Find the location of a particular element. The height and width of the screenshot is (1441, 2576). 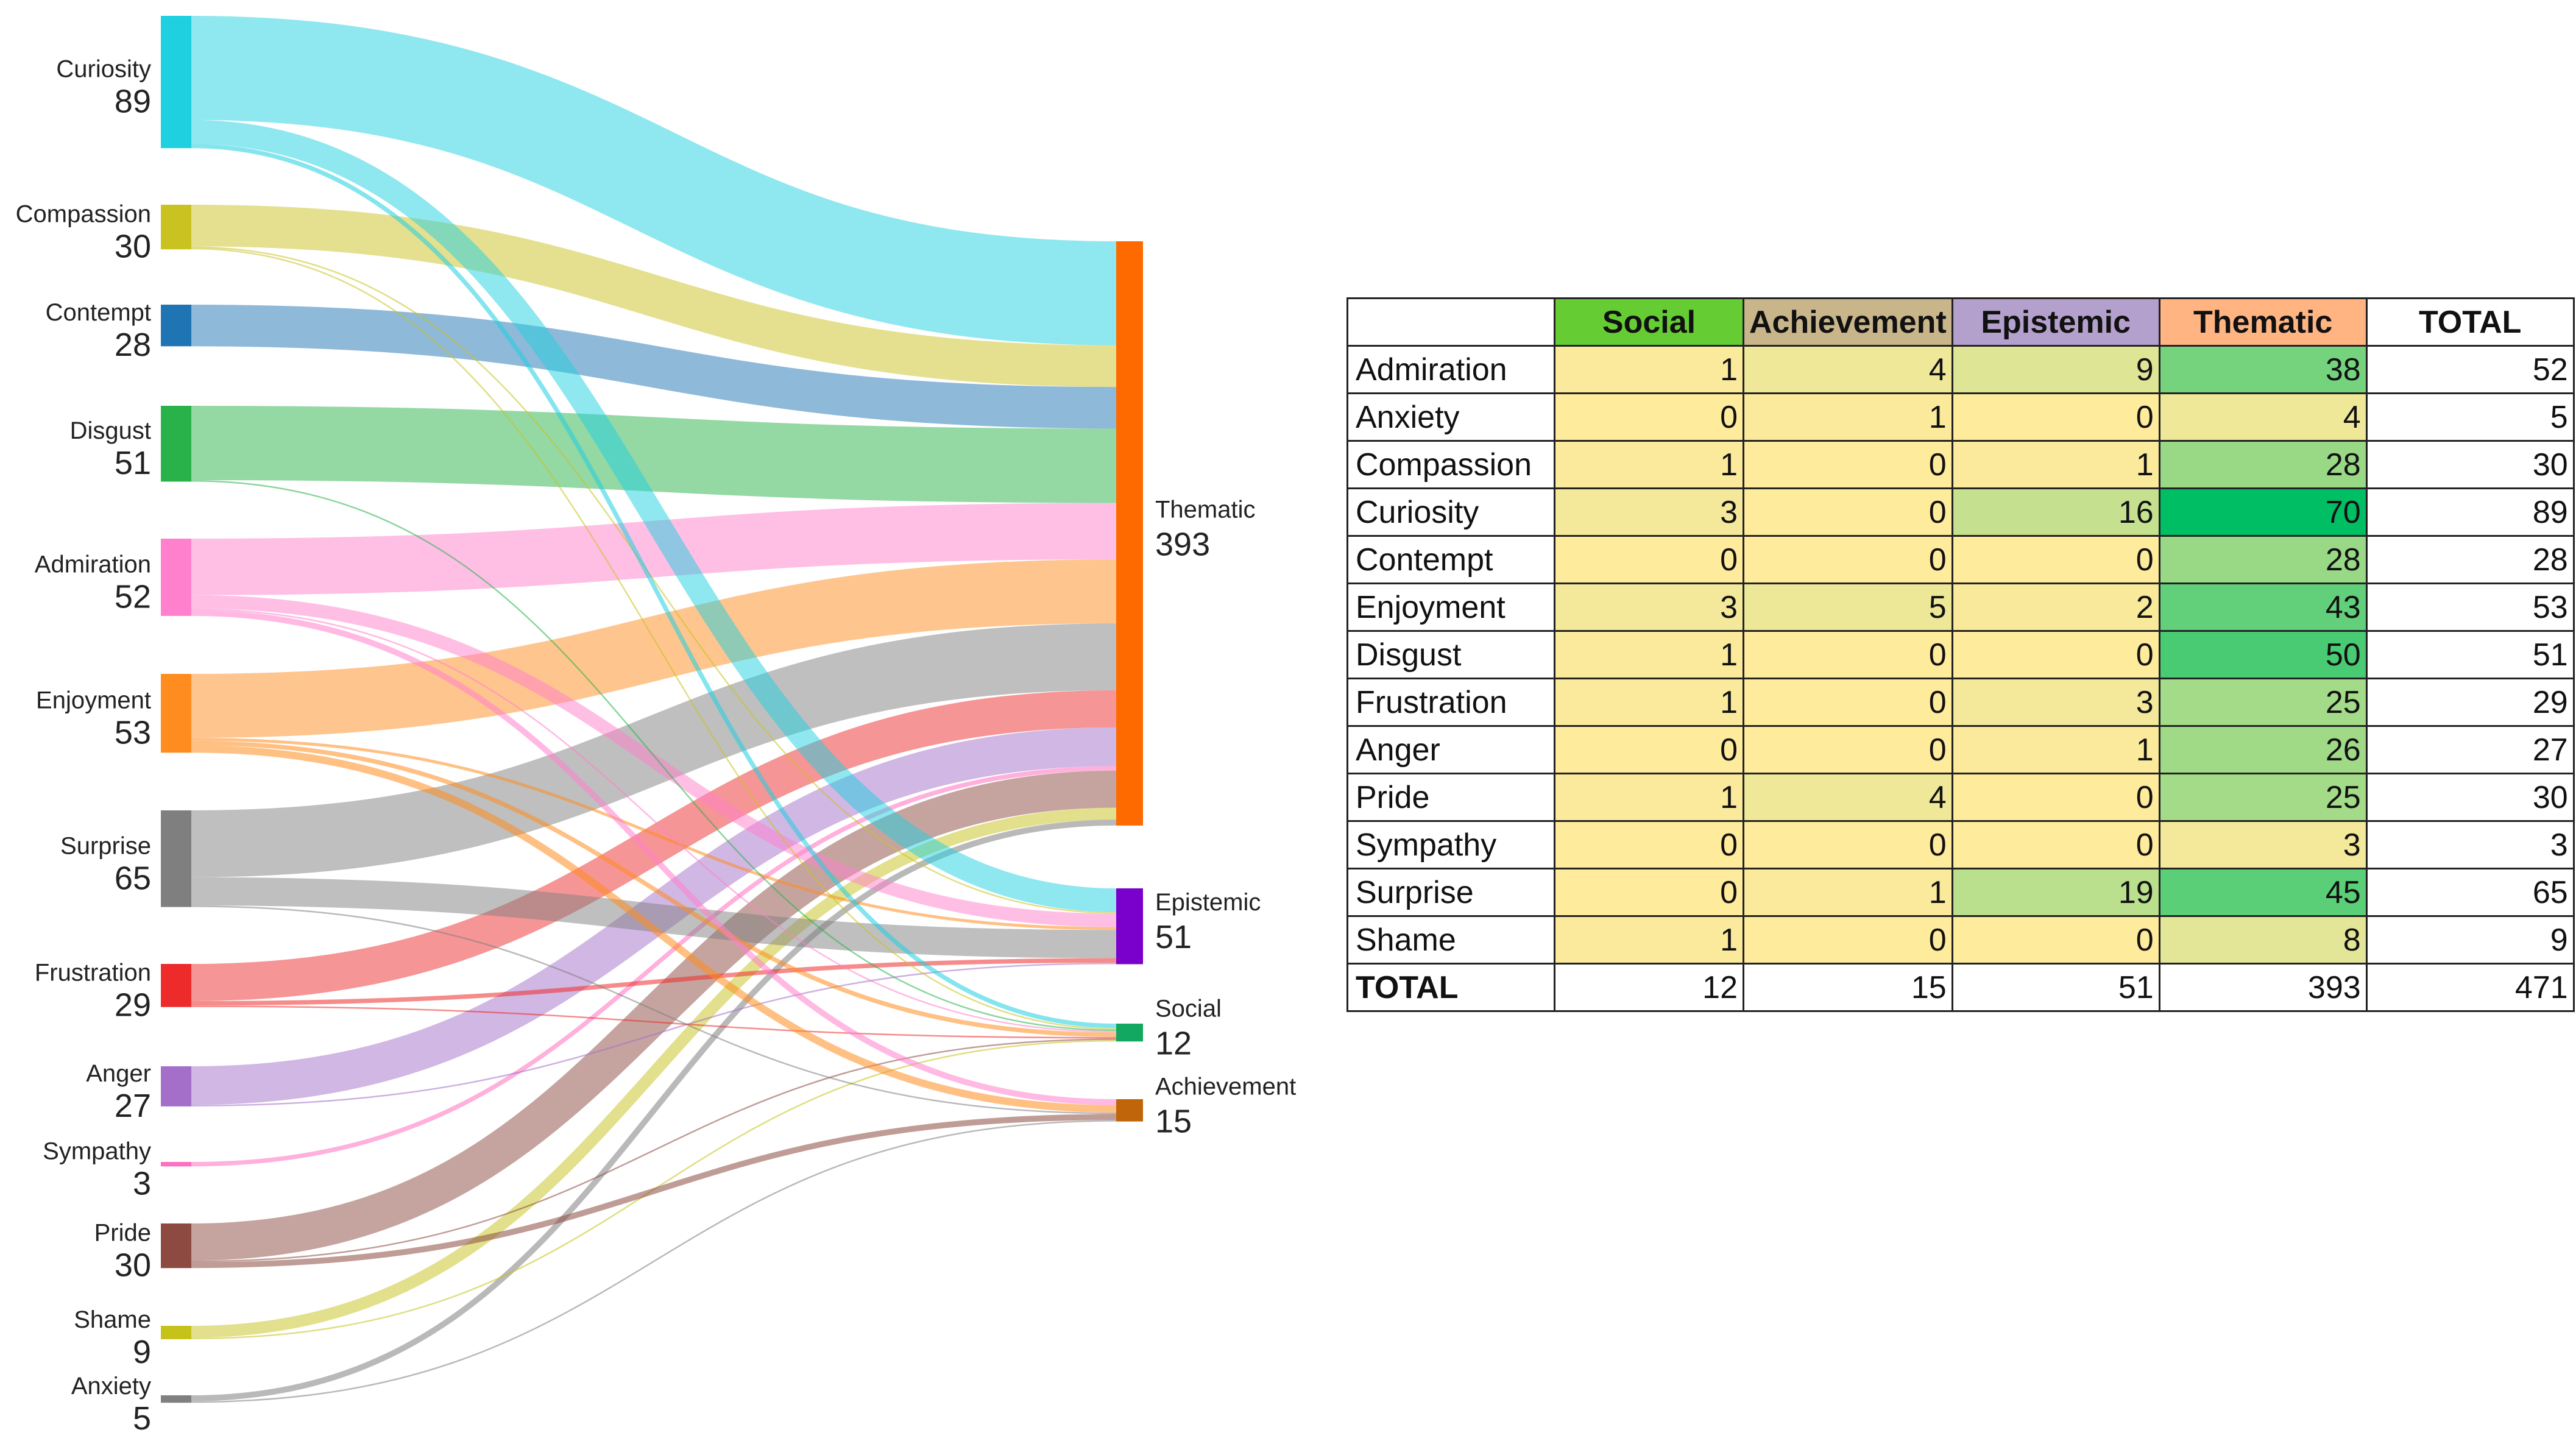

source-label-admiration: Admiration is located at coordinates (93, 564).